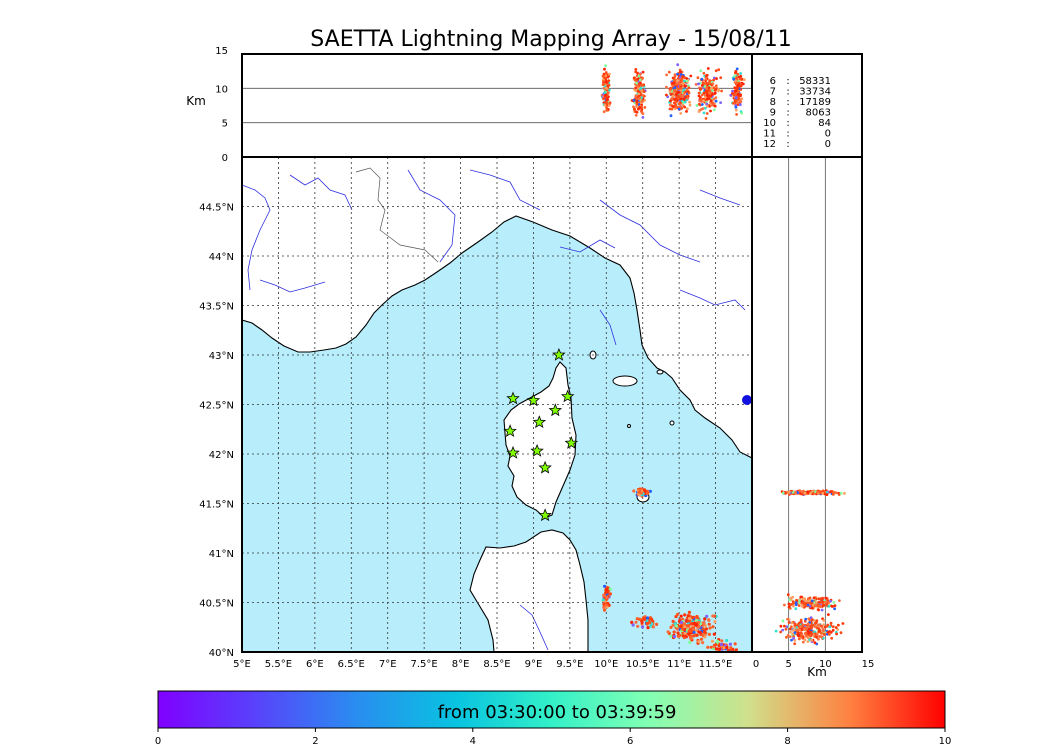 Image resolution: width=1050 pixels, height=750 pixels. What do you see at coordinates (158, 741) in the screenshot?
I see `colorbar-tick-label: 0` at bounding box center [158, 741].